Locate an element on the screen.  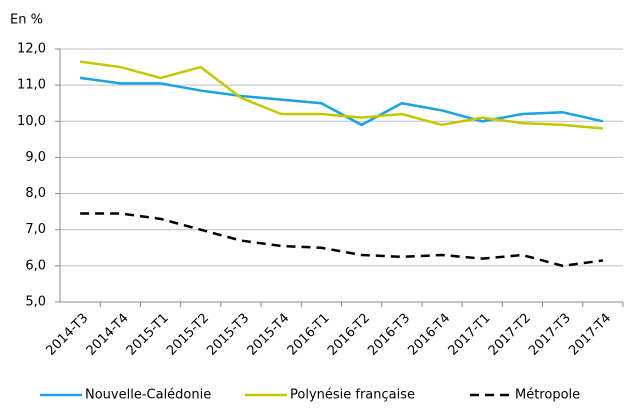
y-tick-label: 11,0 is located at coordinates (31, 85).